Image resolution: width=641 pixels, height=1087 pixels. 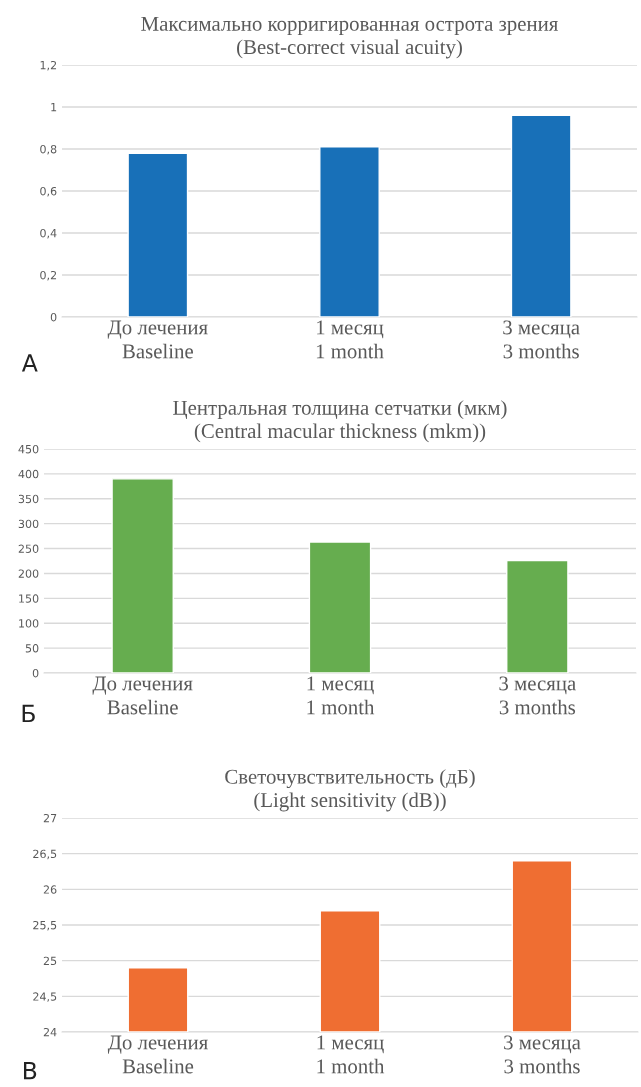 What do you see at coordinates (349, 38) in the screenshot?
I see `chart-title: Максимально корригированная острота зрения (Best-correct visual acuity)` at bounding box center [349, 38].